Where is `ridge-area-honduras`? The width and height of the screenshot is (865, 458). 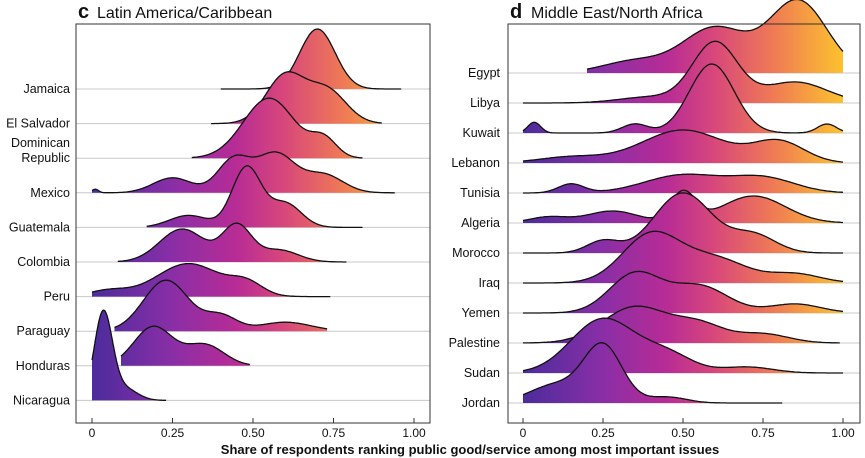
ridge-area-honduras is located at coordinates (185, 346).